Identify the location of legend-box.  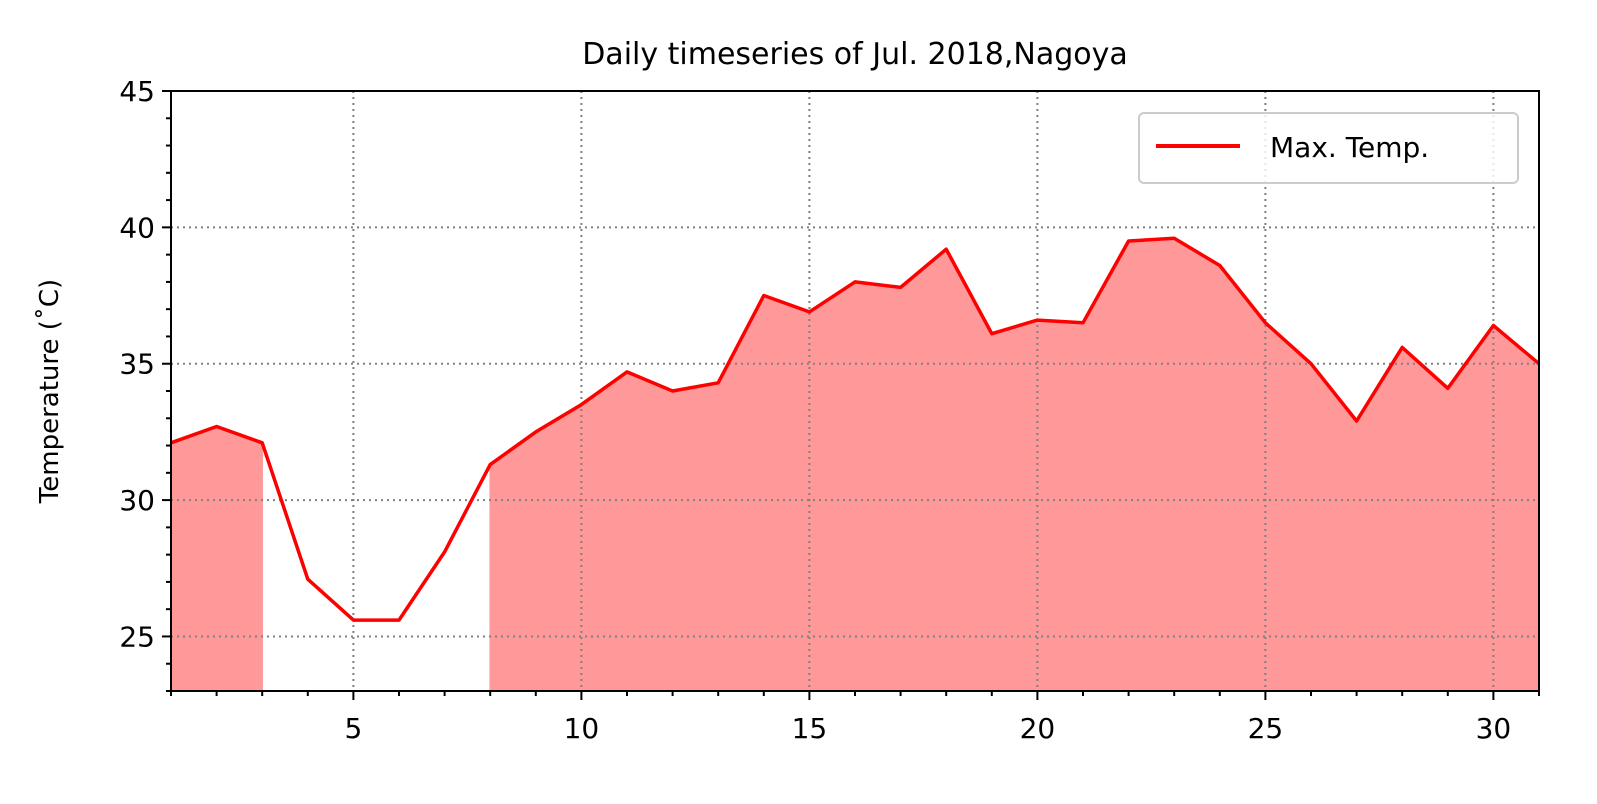
(1328, 148).